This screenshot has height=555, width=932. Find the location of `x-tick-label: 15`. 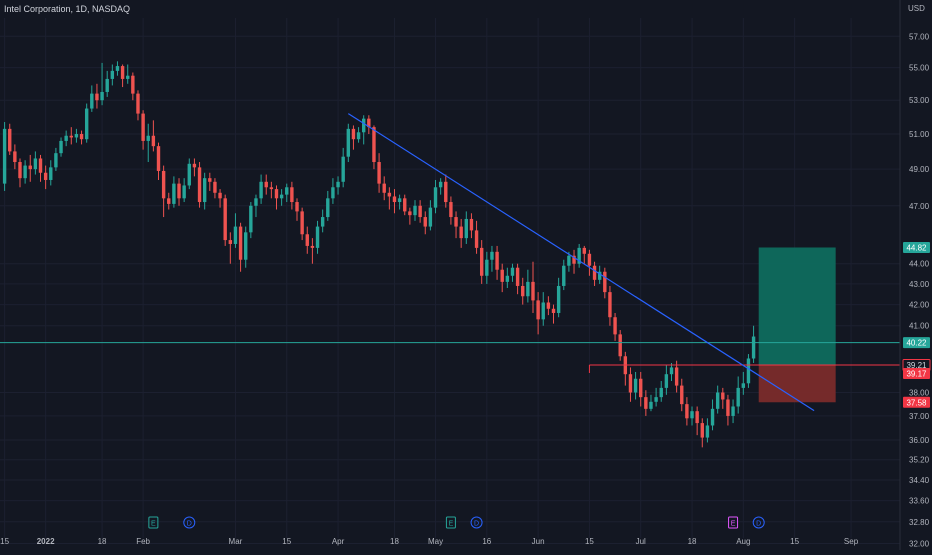

x-tick-label: 15 is located at coordinates (4, 541).